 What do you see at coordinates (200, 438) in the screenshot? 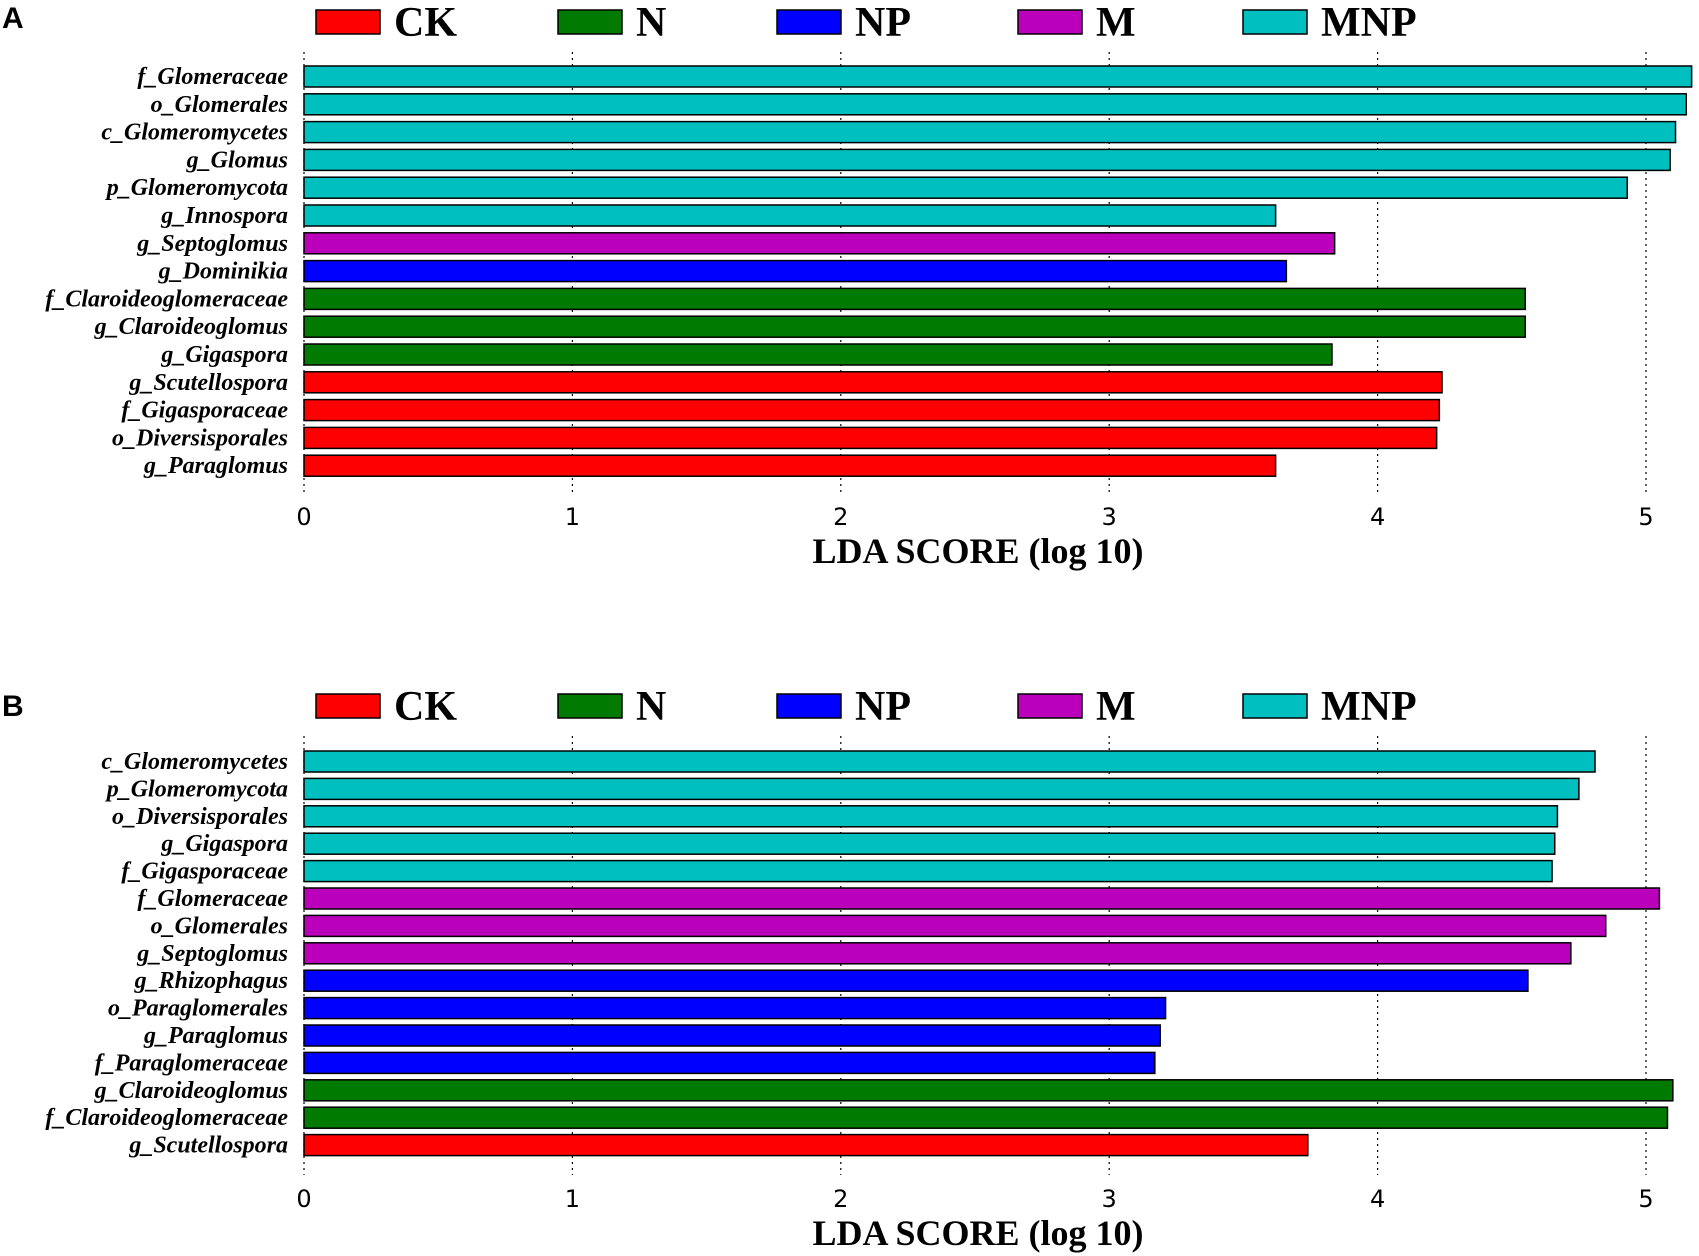
I see `category-label: o_Diversisporales` at bounding box center [200, 438].